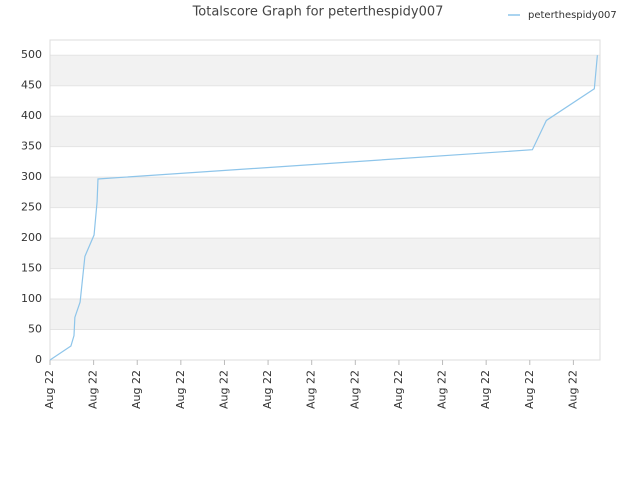 The image size is (640, 480). What do you see at coordinates (31, 115) in the screenshot?
I see `y-tick-label: 400` at bounding box center [31, 115].